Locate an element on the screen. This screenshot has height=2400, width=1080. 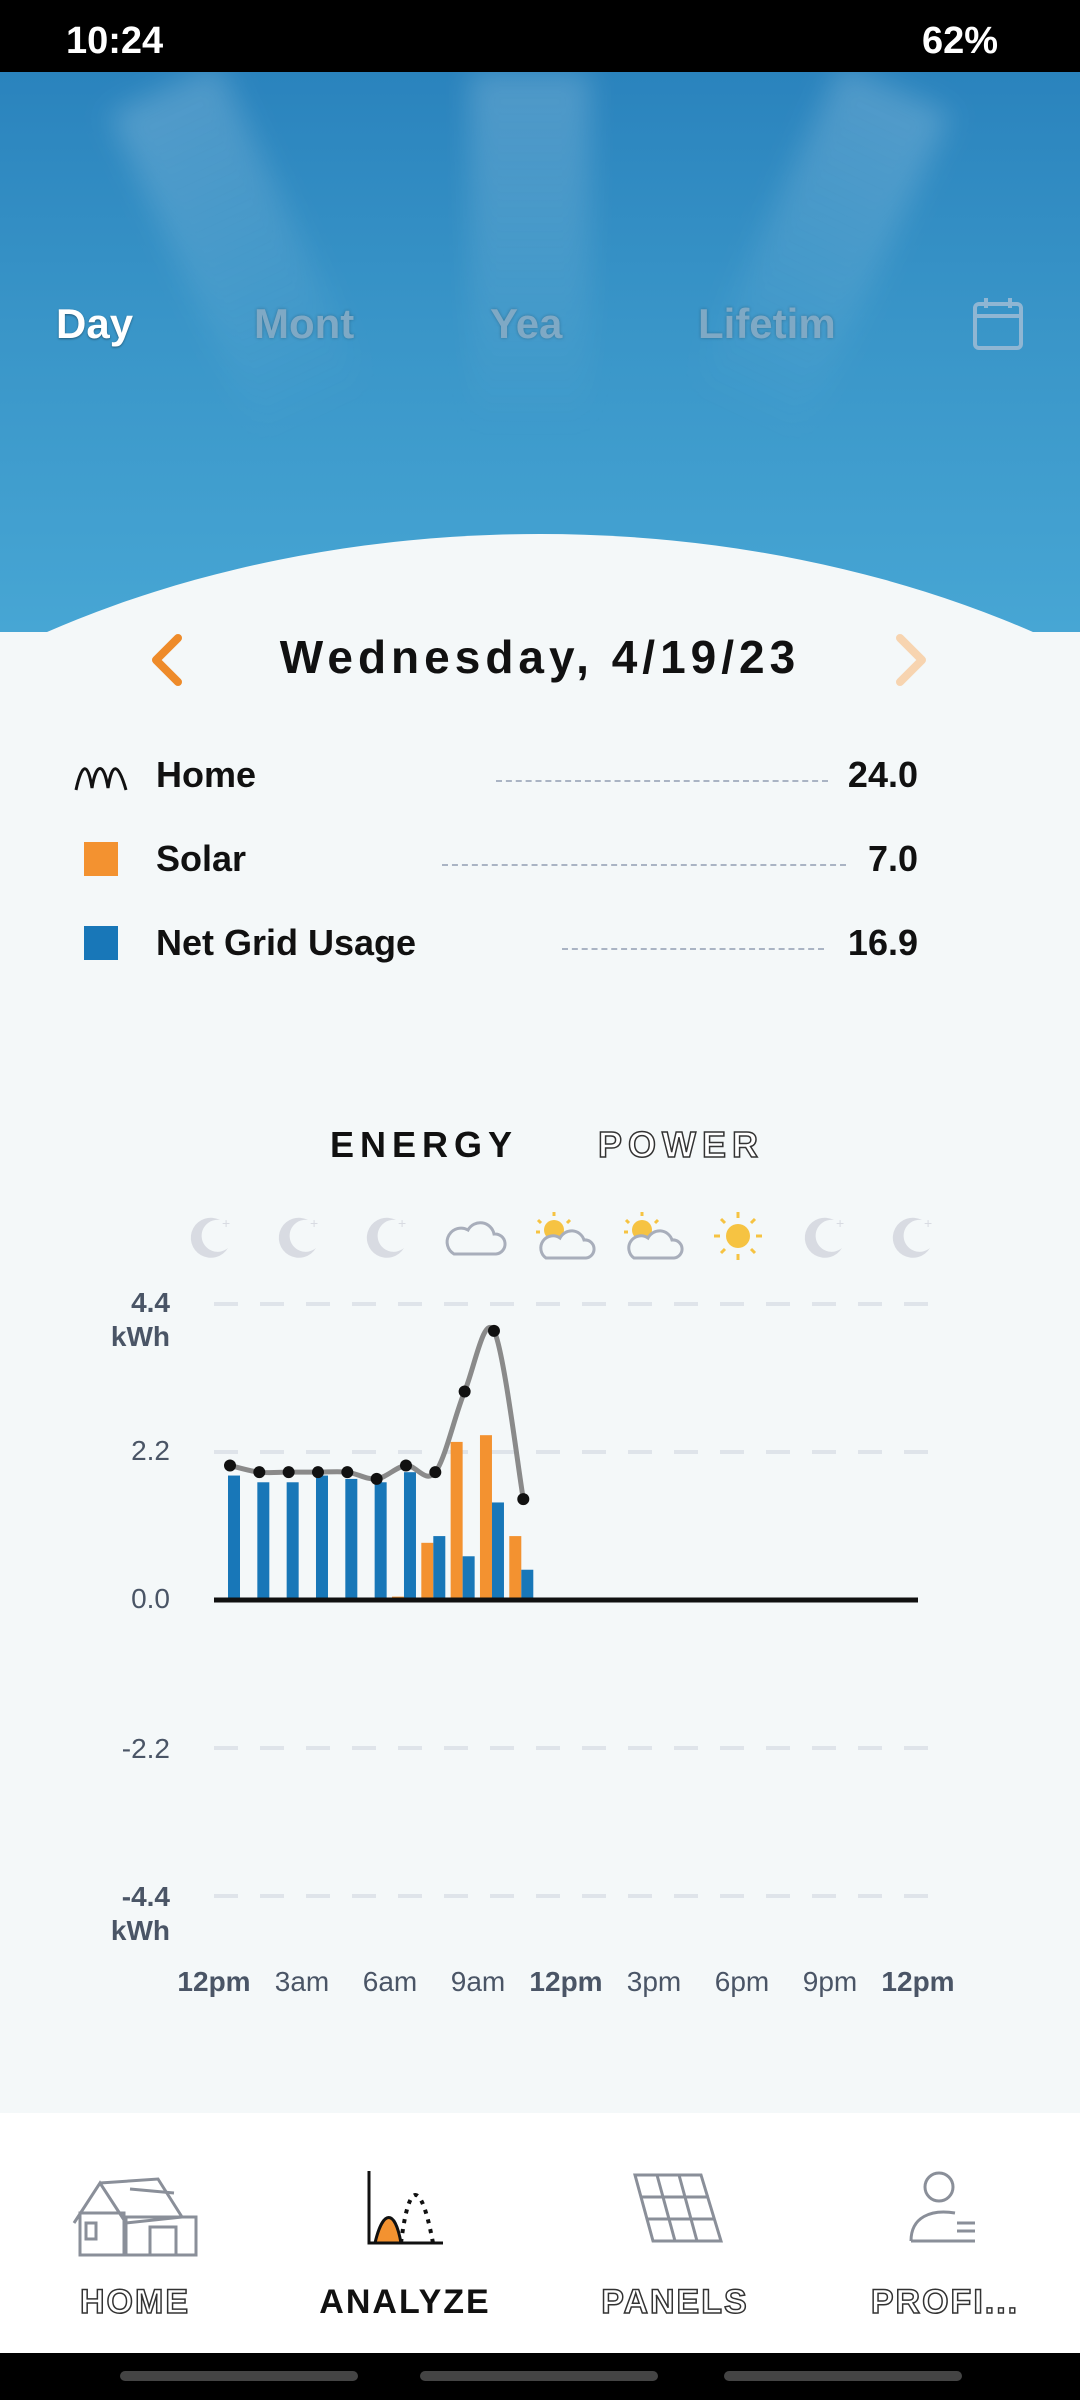
nav-label: HOME is located at coordinates (134, 2302).